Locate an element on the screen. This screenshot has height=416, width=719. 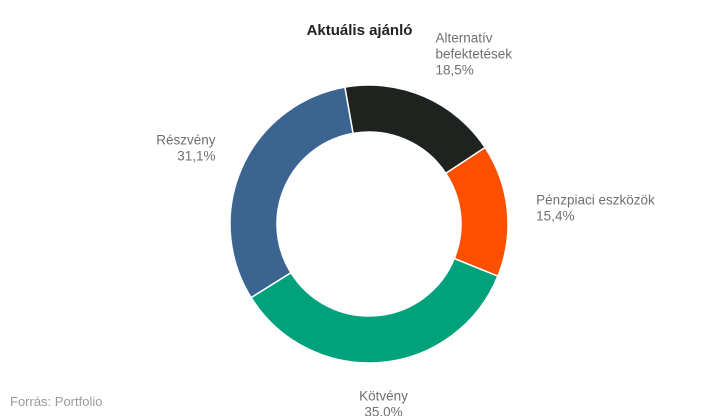
slice-label-kotveny: Kötvény 35,0% is located at coordinates (383, 402).